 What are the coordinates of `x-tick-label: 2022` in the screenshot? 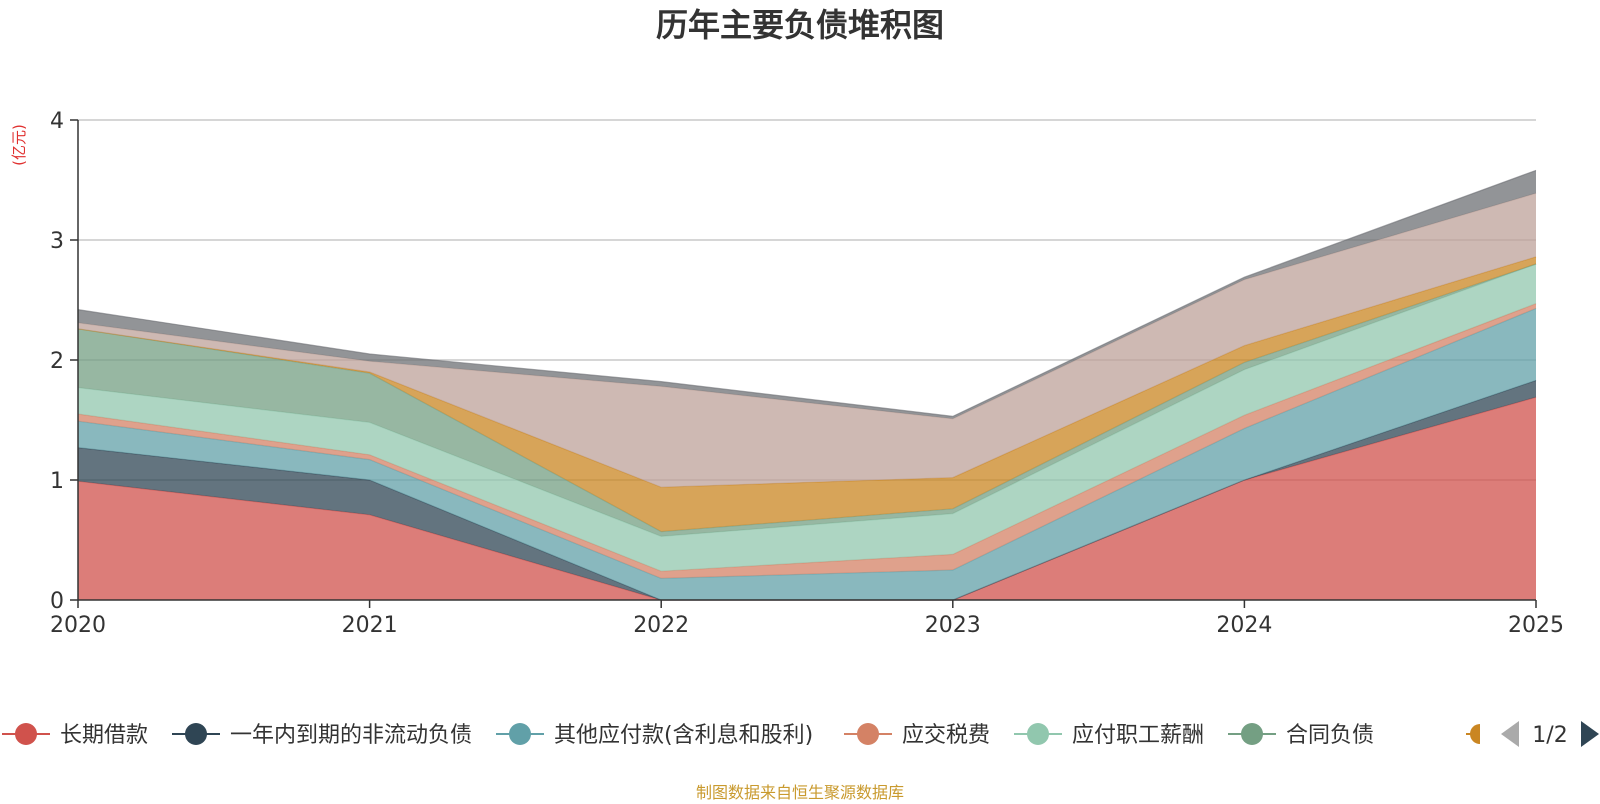 It's located at (661, 625).